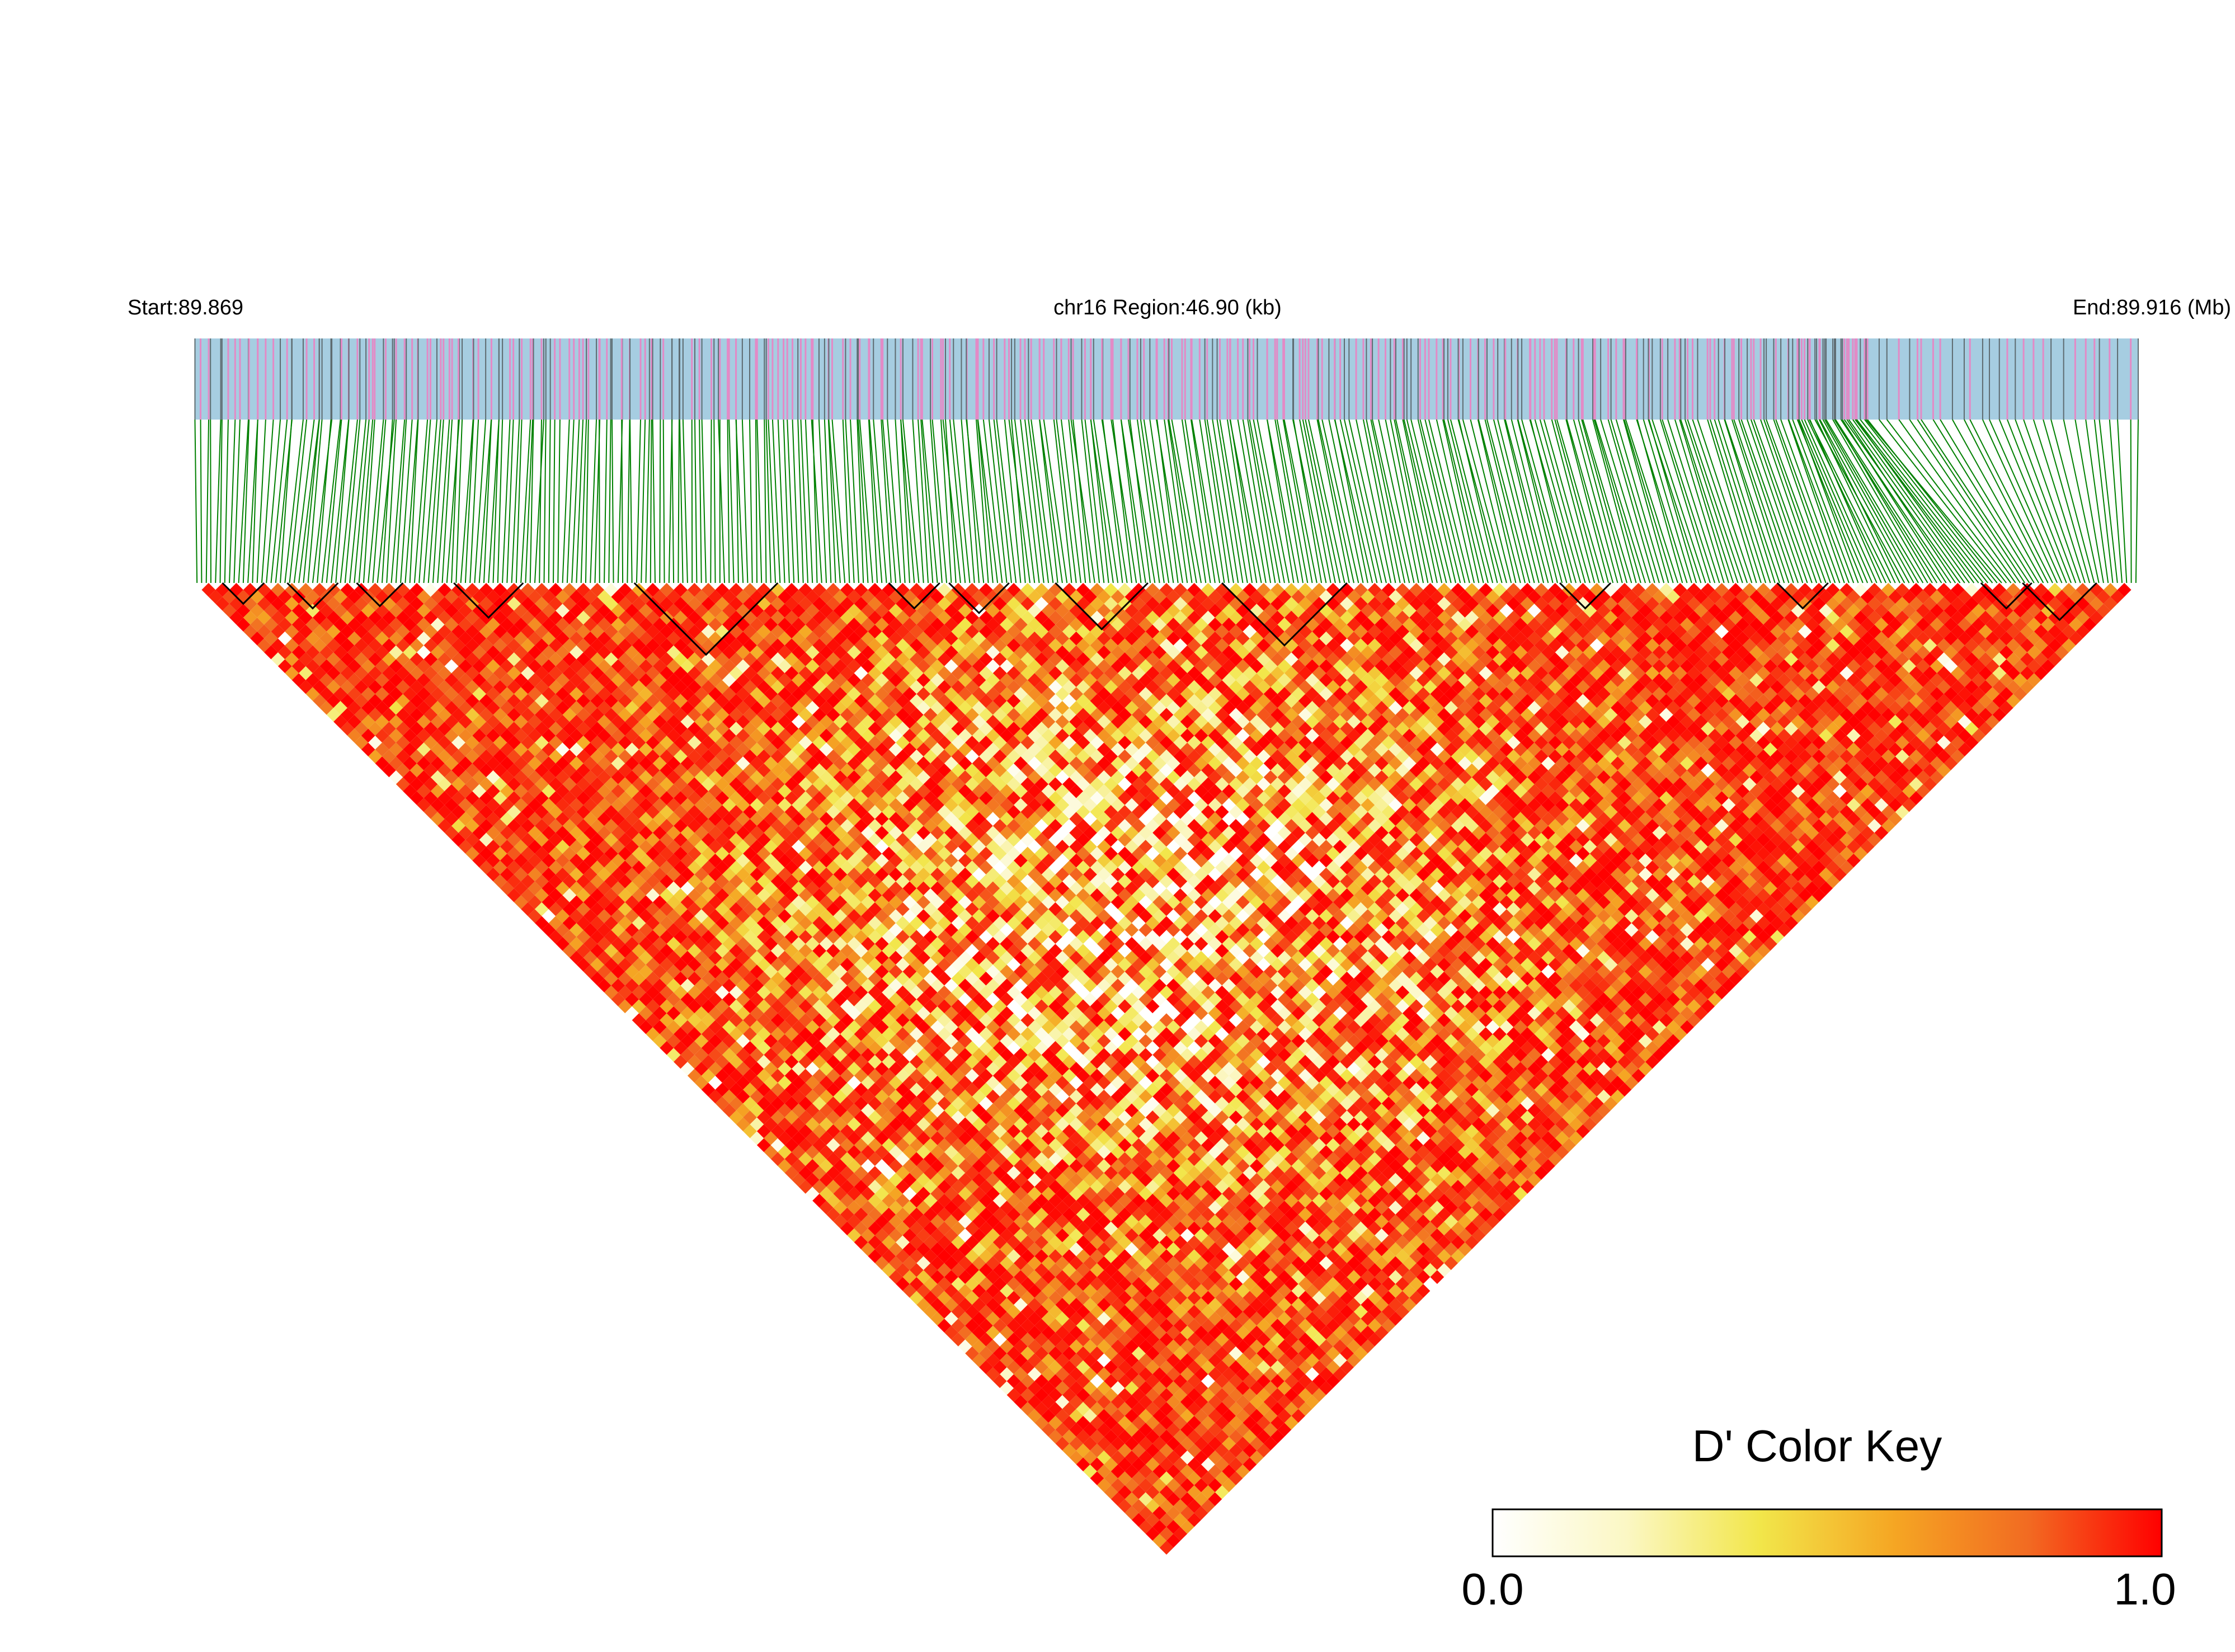 Image resolution: width=2235 pixels, height=1652 pixels. I want to click on region-end-label: End:89.916 (Mb), so click(2152, 308).